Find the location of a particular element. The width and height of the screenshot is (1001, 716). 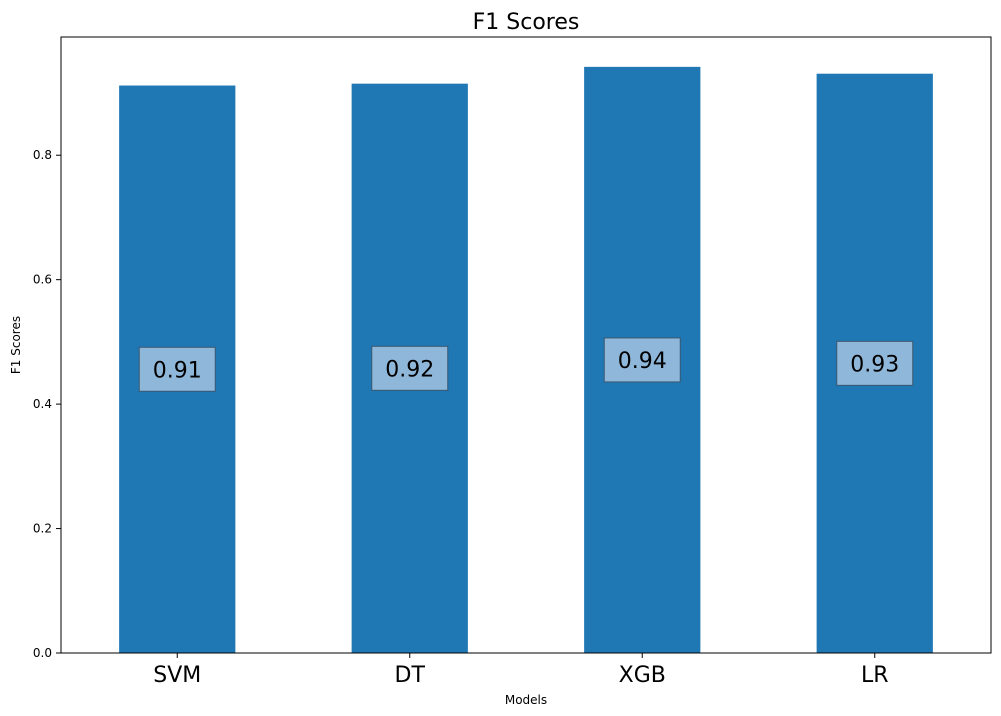

y-tick-label: 0.2 is located at coordinates (42, 529).